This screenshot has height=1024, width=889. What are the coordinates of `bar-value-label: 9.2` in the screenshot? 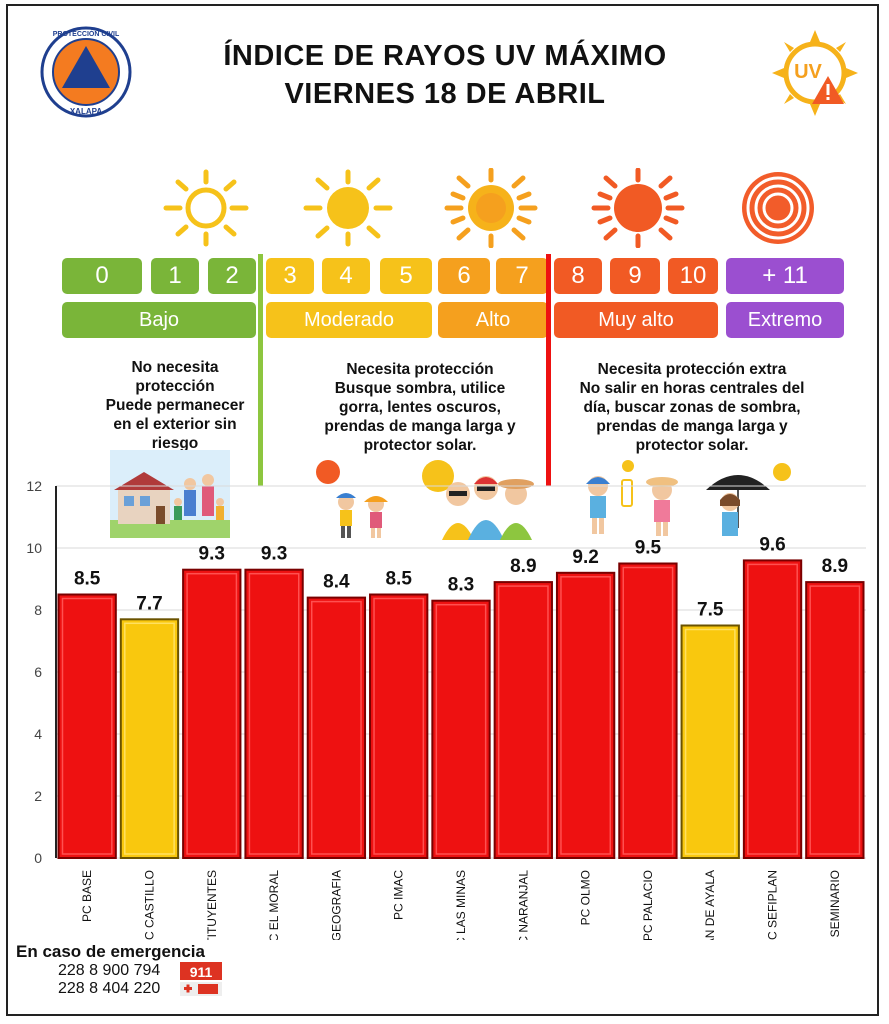 It's located at (585, 557).